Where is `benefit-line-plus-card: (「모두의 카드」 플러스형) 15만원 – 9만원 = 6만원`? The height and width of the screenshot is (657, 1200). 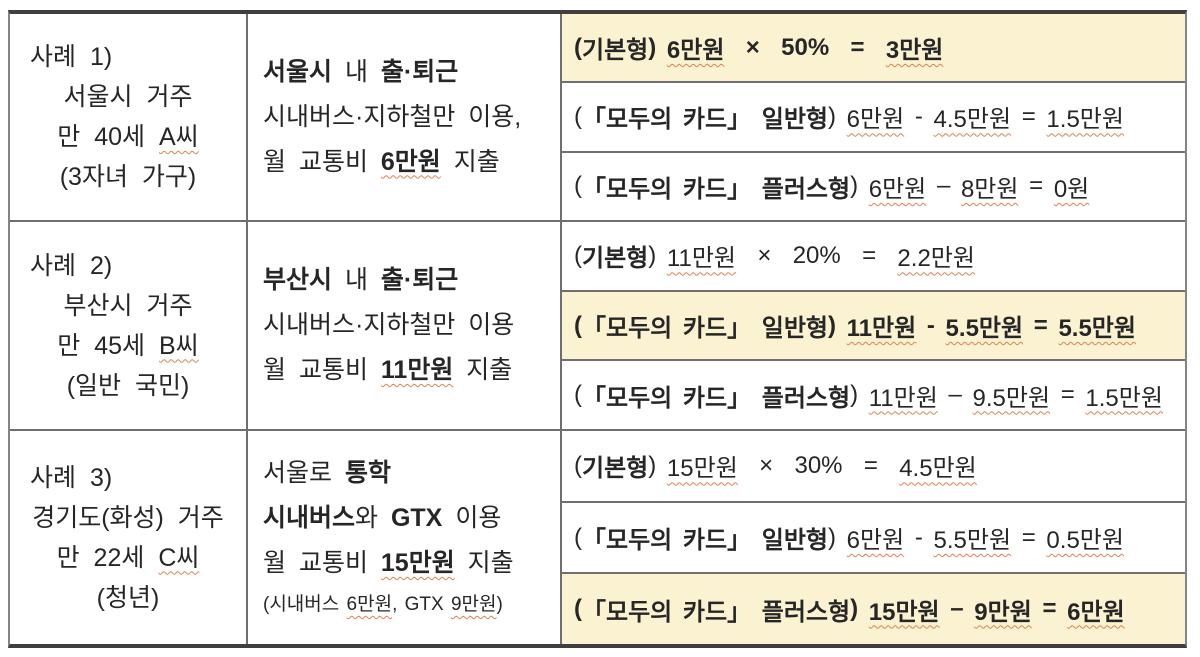 benefit-line-plus-card: (「모두의 카드」 플러스형) 15만원 – 9만원 = 6만원 is located at coordinates (873, 609).